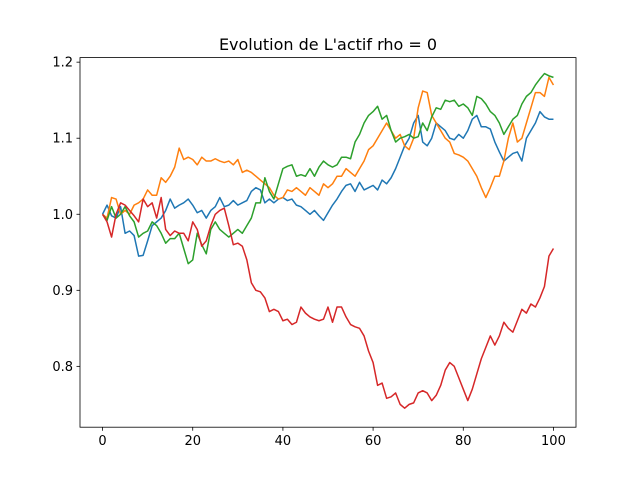 This screenshot has height=480, width=640. I want to click on y-tick-label: 1.2, so click(62, 63).